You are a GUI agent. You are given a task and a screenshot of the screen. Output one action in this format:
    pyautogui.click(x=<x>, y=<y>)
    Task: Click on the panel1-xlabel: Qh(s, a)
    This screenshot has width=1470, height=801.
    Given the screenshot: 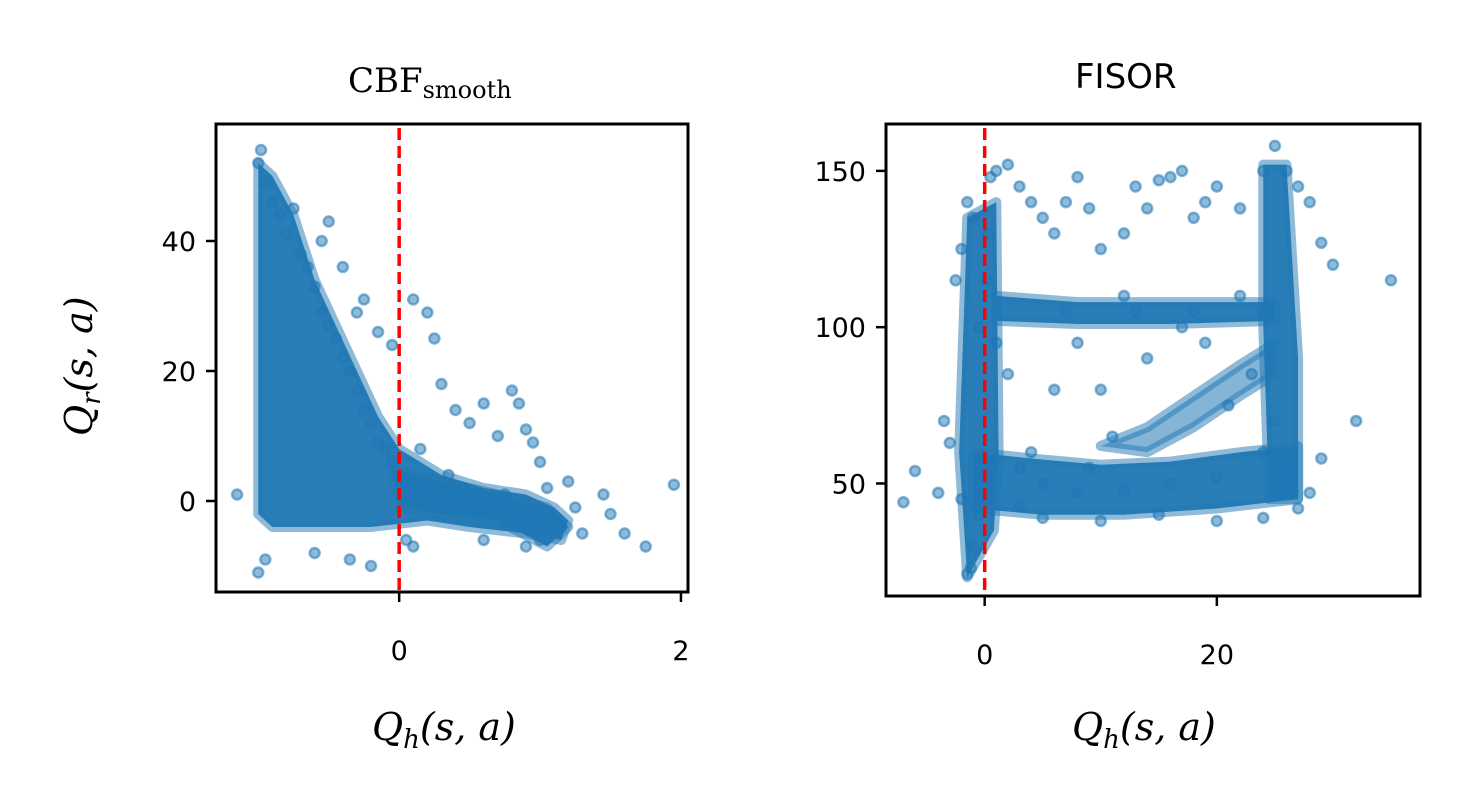 What is the action you would take?
    pyautogui.click(x=444, y=730)
    